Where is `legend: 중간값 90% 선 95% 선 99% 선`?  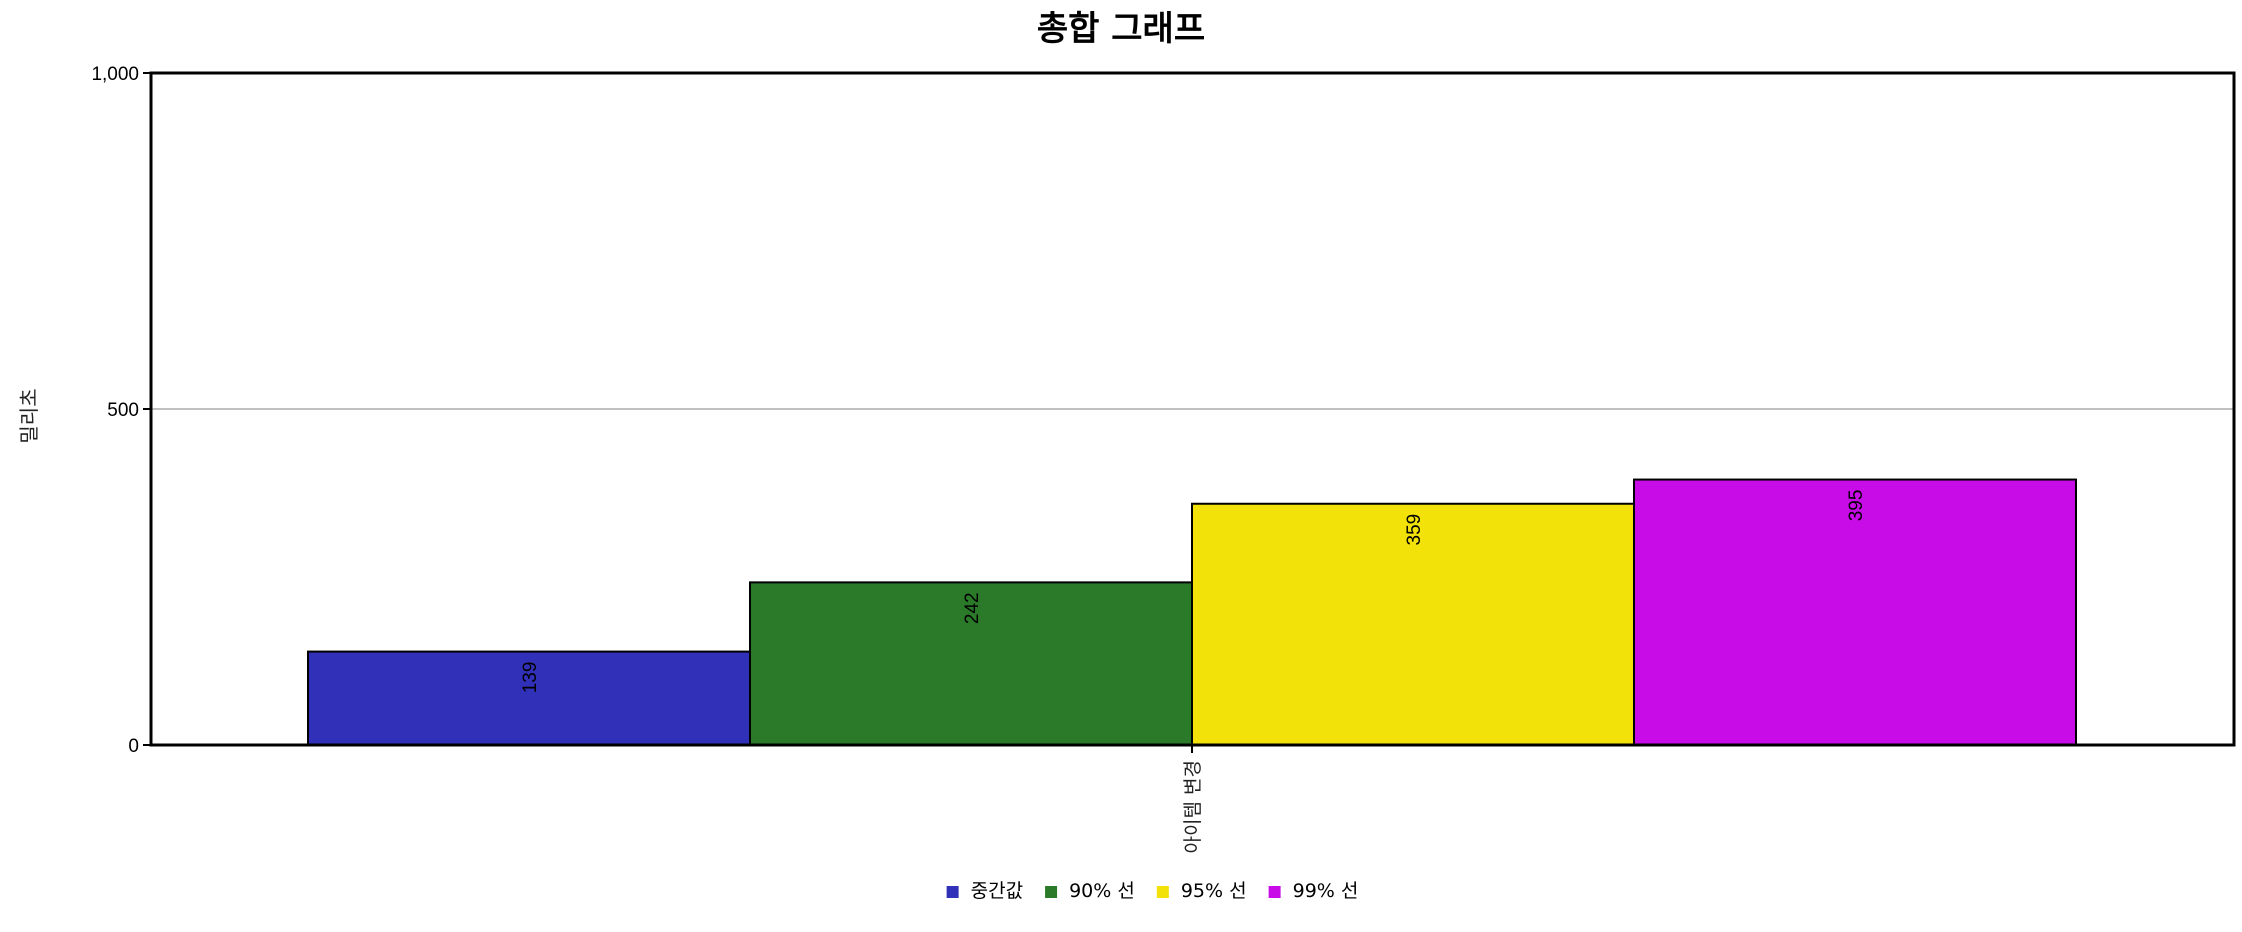
legend: 중간값 90% 선 95% 선 99% 선 is located at coordinates (1152, 891).